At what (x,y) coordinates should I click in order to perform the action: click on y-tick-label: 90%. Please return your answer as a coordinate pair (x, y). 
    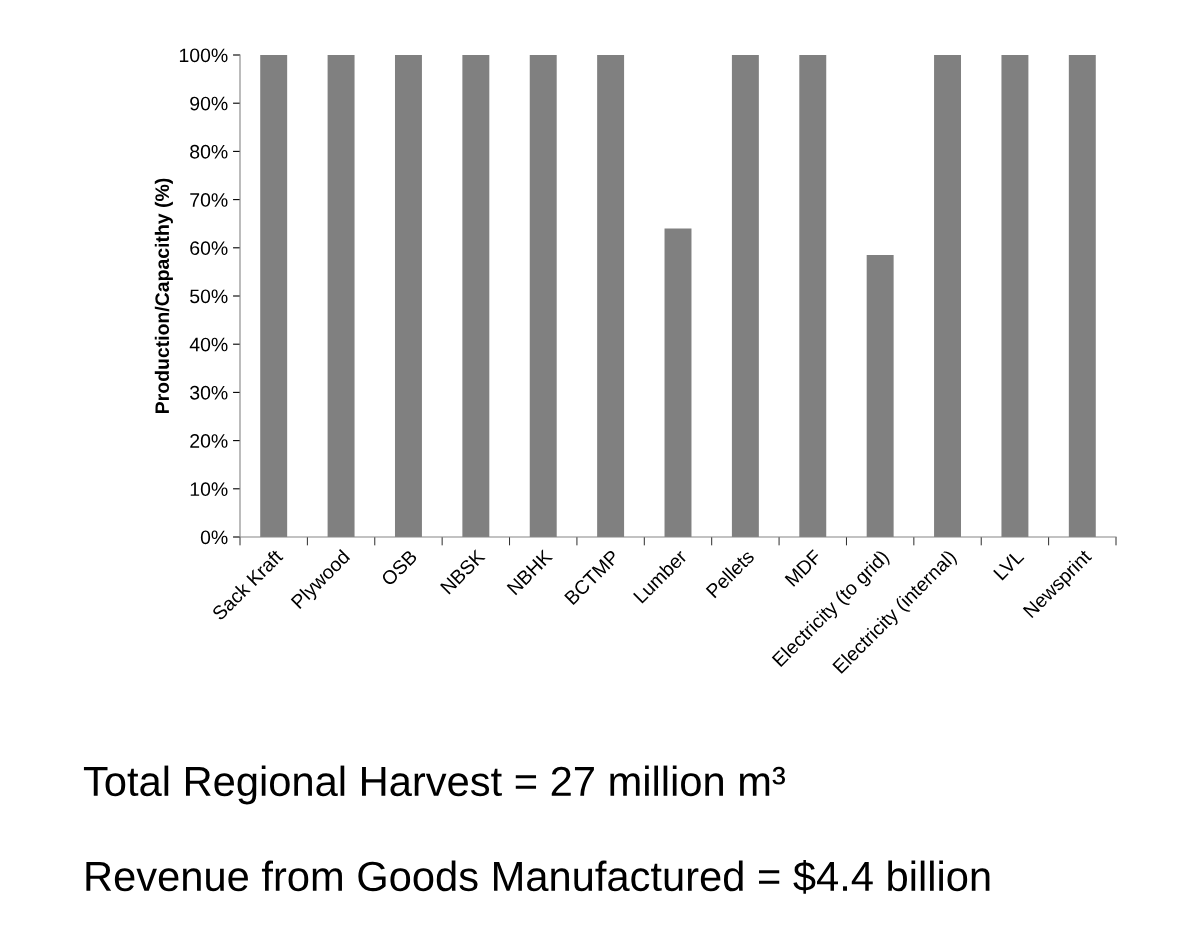
    Looking at the image, I should click on (209, 103).